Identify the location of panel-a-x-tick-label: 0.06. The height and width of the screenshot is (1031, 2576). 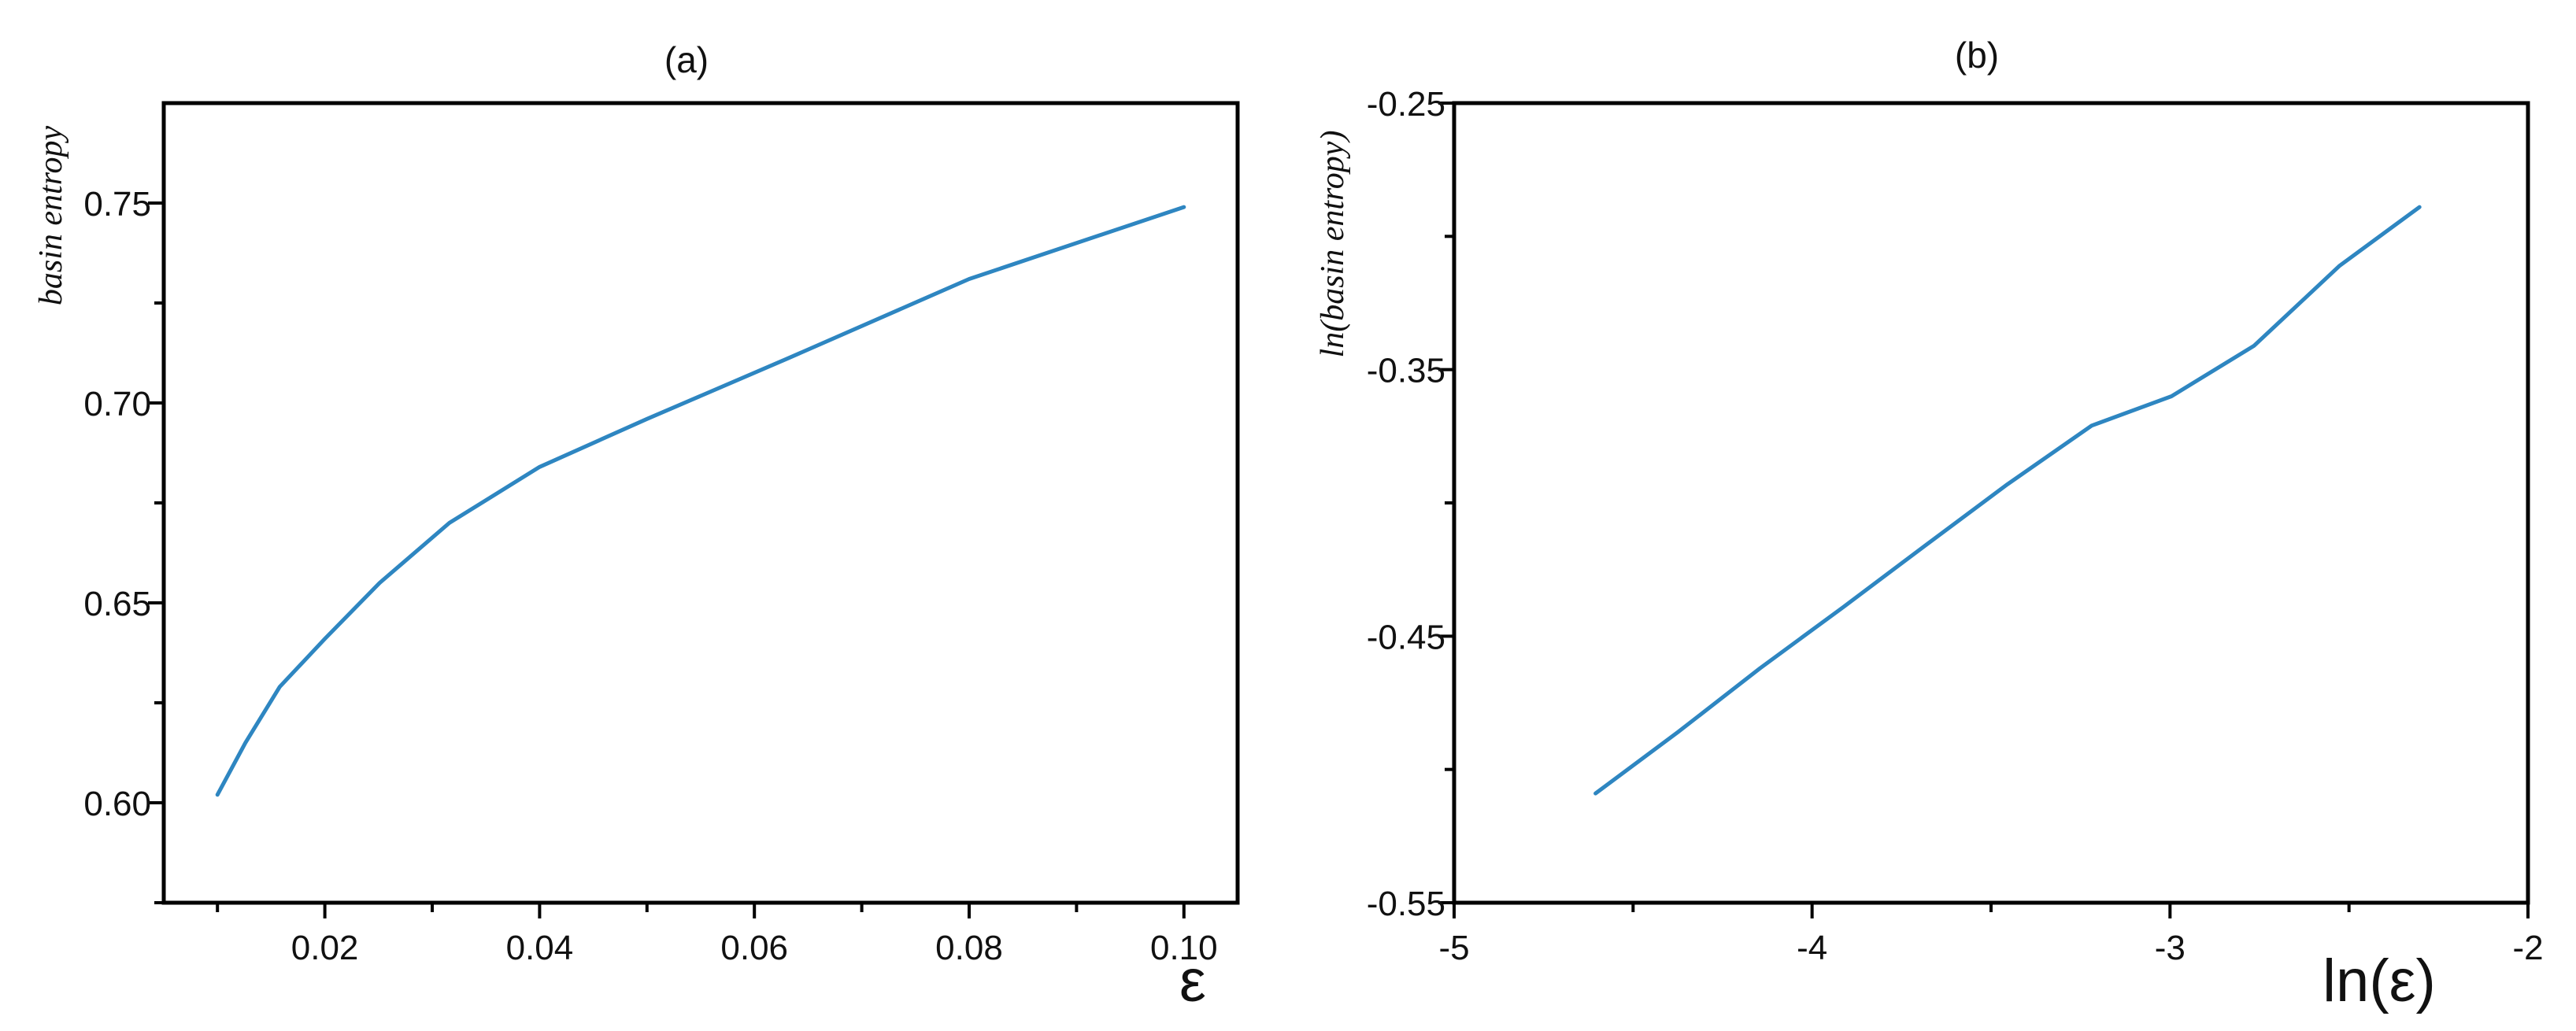
(754, 948).